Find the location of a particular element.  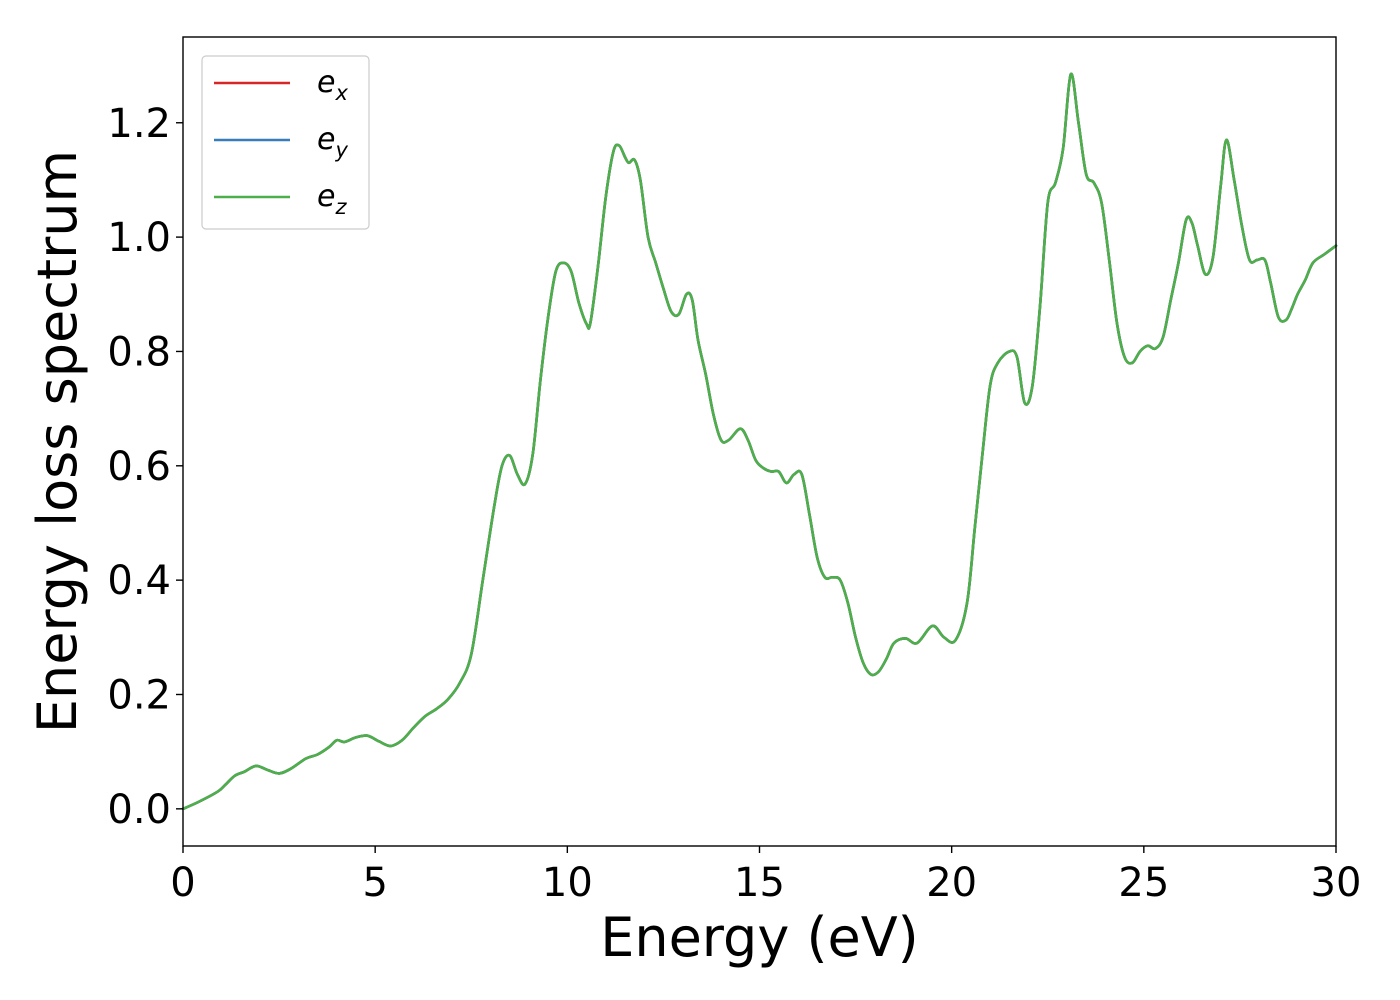

y-tick-label: 0.0 is located at coordinates (139, 810).